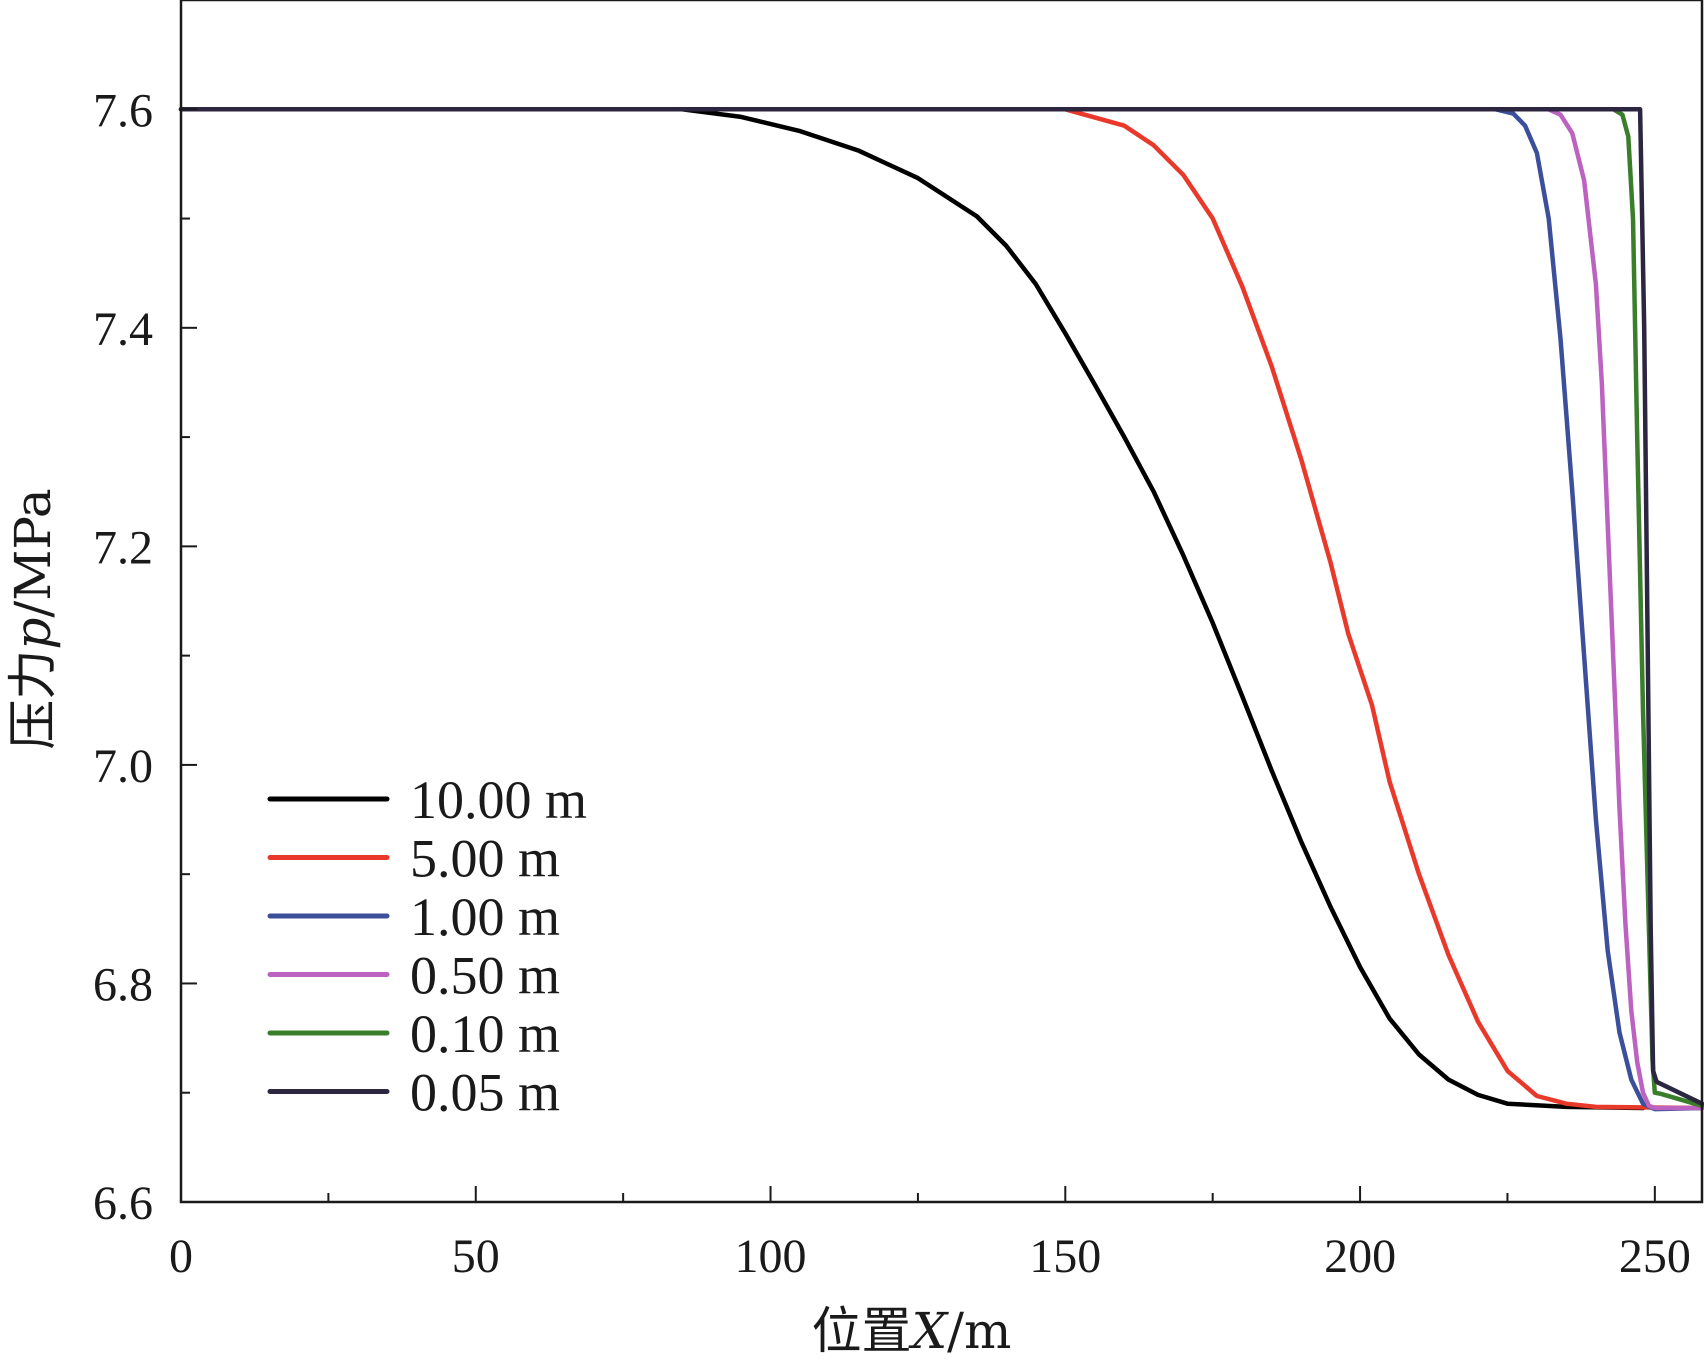  What do you see at coordinates (123, 1203) in the screenshot?
I see `y-tick-label: 6.6` at bounding box center [123, 1203].